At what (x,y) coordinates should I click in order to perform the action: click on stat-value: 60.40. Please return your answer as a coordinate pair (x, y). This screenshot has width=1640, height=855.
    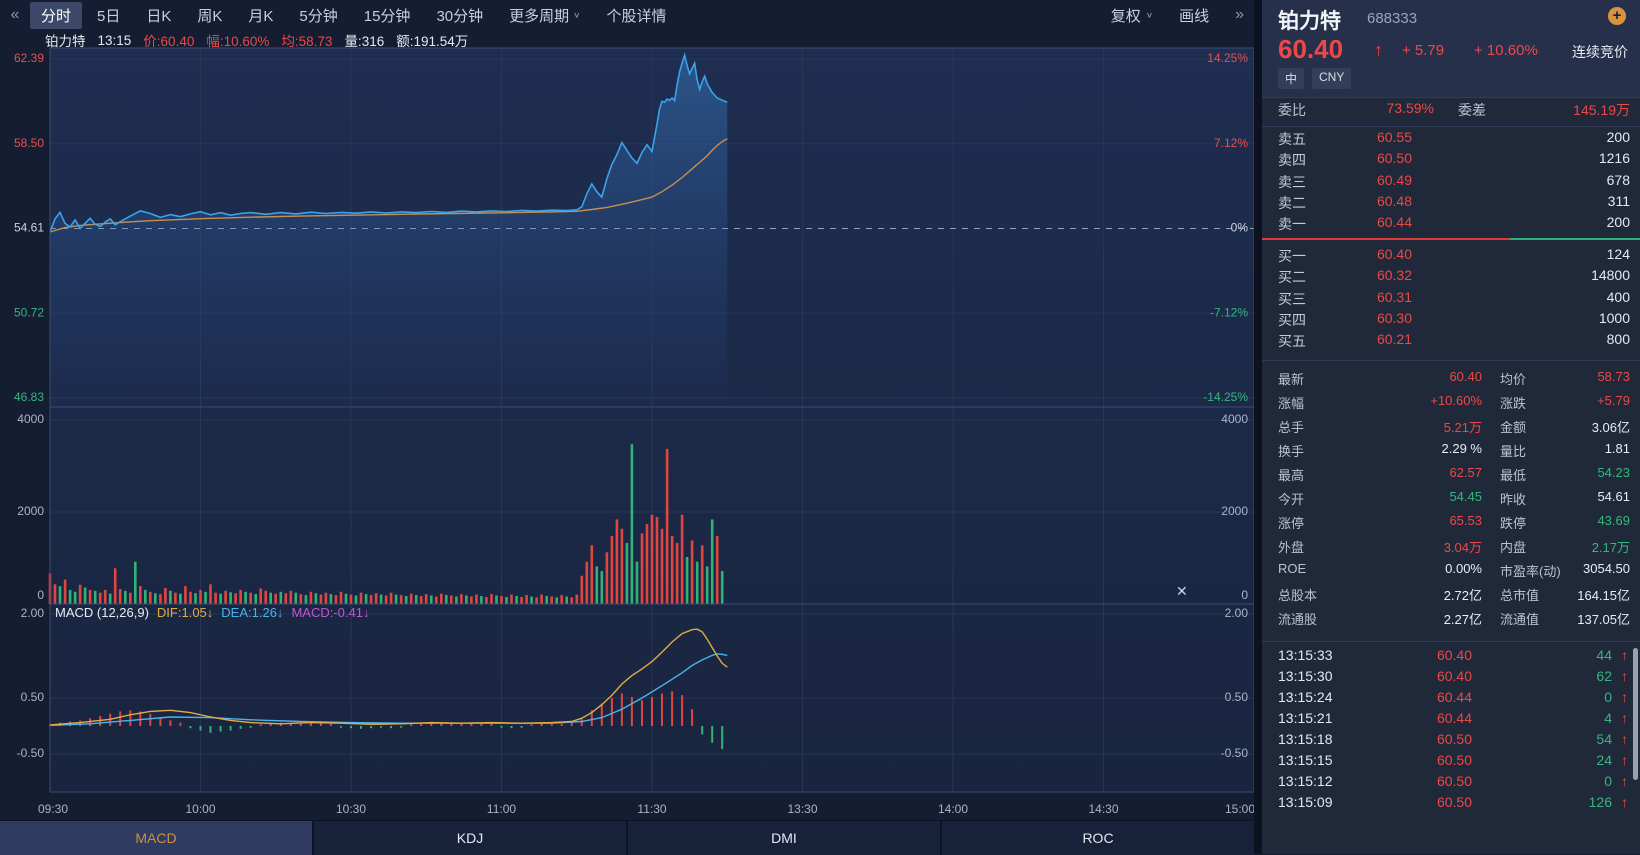
    Looking at the image, I should click on (1465, 376).